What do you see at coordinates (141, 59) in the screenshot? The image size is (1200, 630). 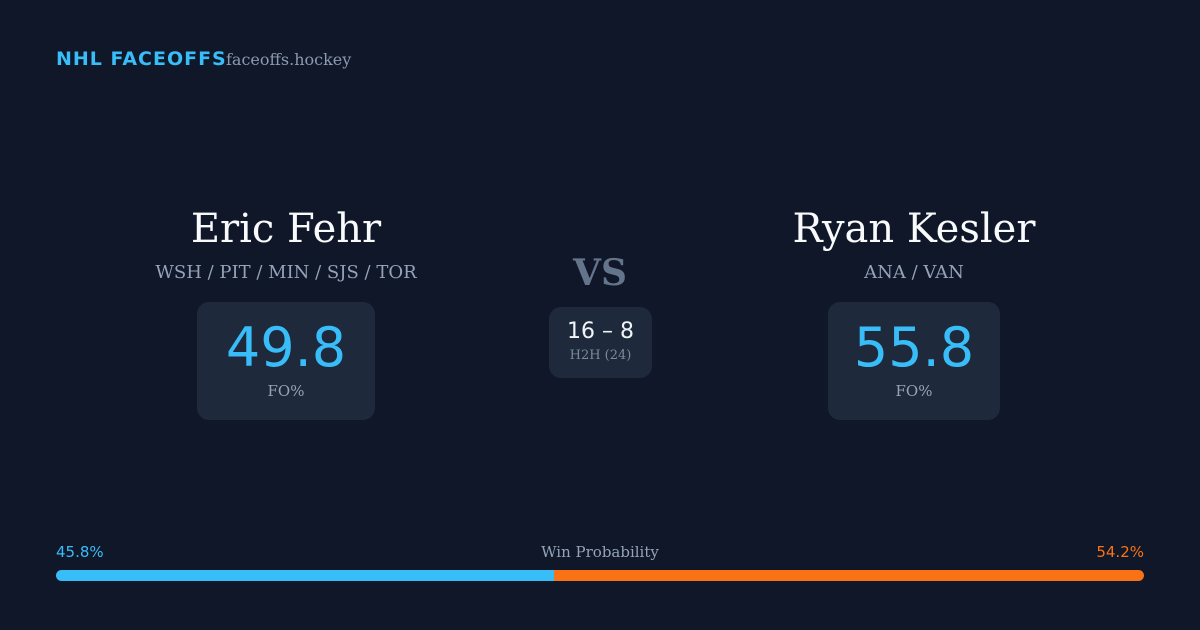 I see `brand: NHL FACEOFFS` at bounding box center [141, 59].